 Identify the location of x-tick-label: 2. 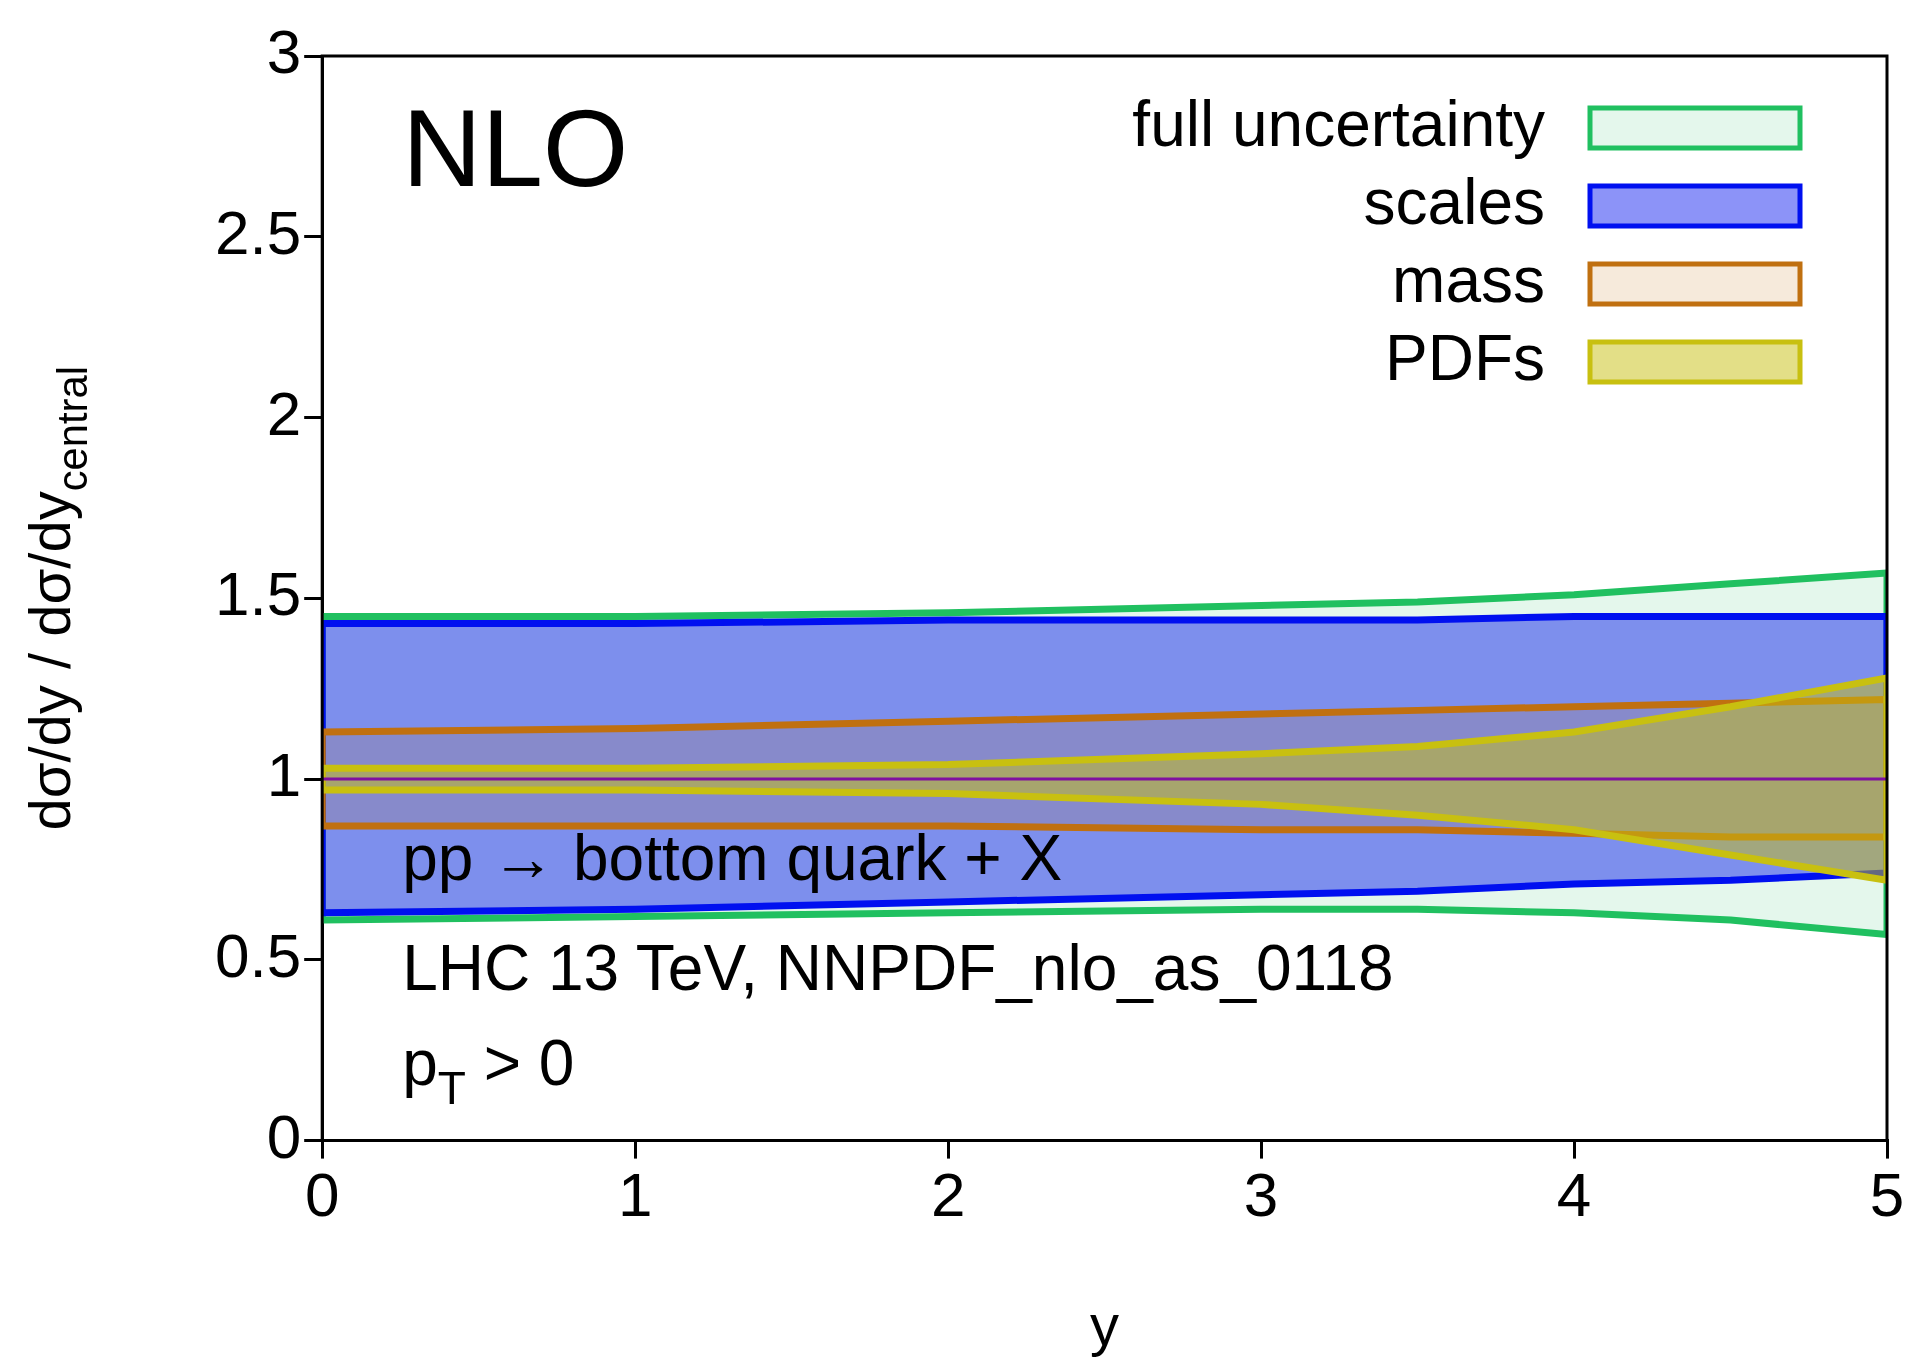
(948, 1194).